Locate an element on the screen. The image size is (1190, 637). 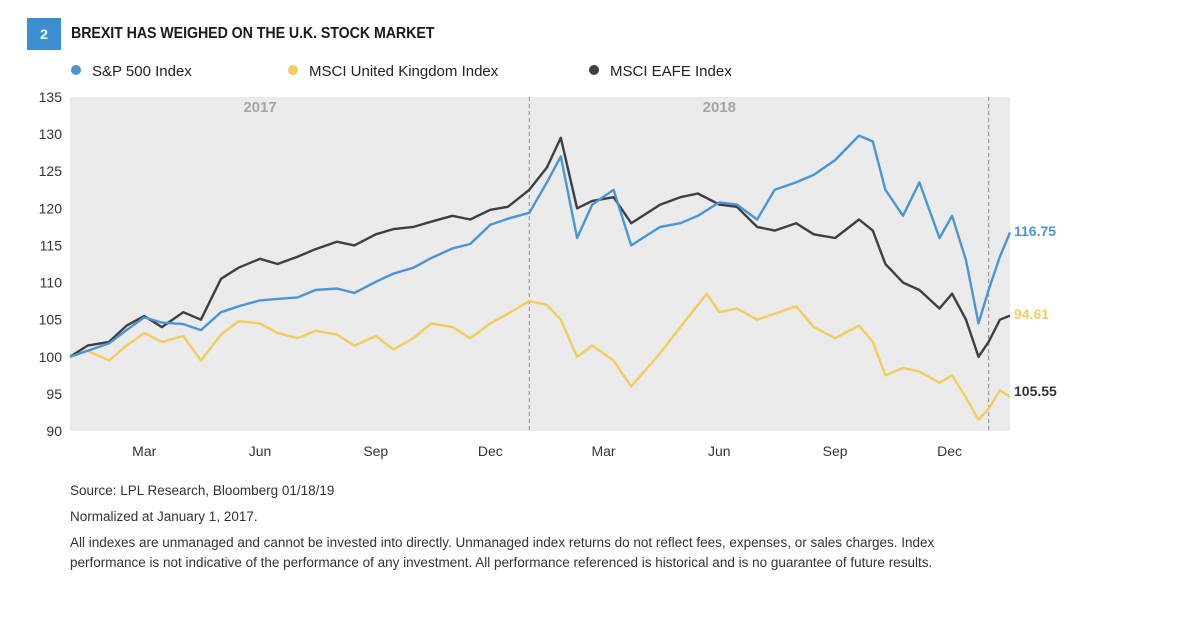
y-tick-label: 125 is located at coordinates (51, 171).